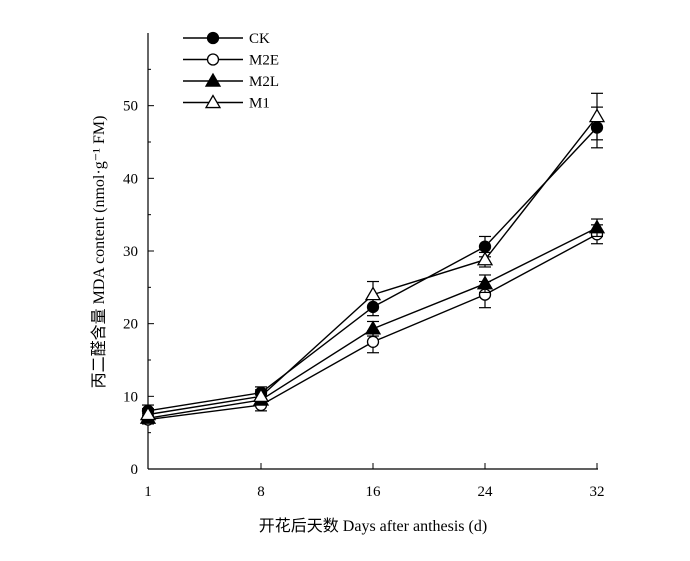 The width and height of the screenshot is (690, 561). What do you see at coordinates (486, 492) in the screenshot?
I see `x-tick-label: 24` at bounding box center [486, 492].